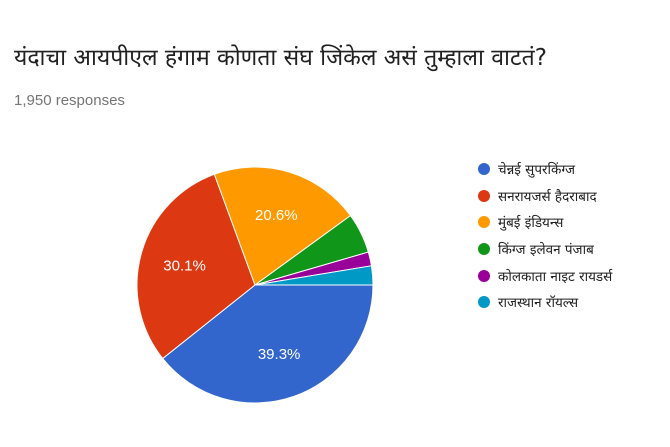 The height and width of the screenshot is (447, 670). I want to click on legend-label: कोलकाता नाइट रायडर्स, so click(555, 276).